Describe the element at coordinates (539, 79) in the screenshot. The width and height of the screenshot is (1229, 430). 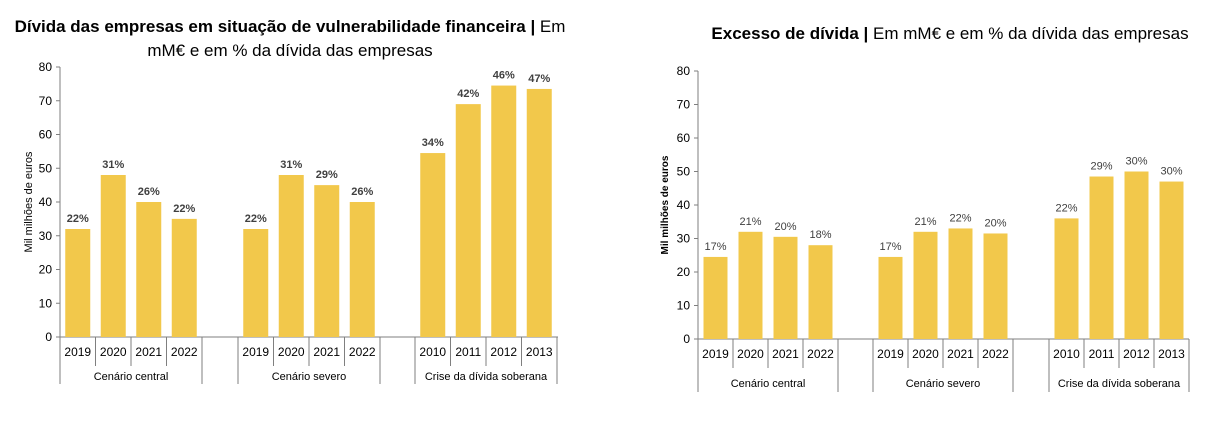
I see `bar-data-label: 47%` at that location.